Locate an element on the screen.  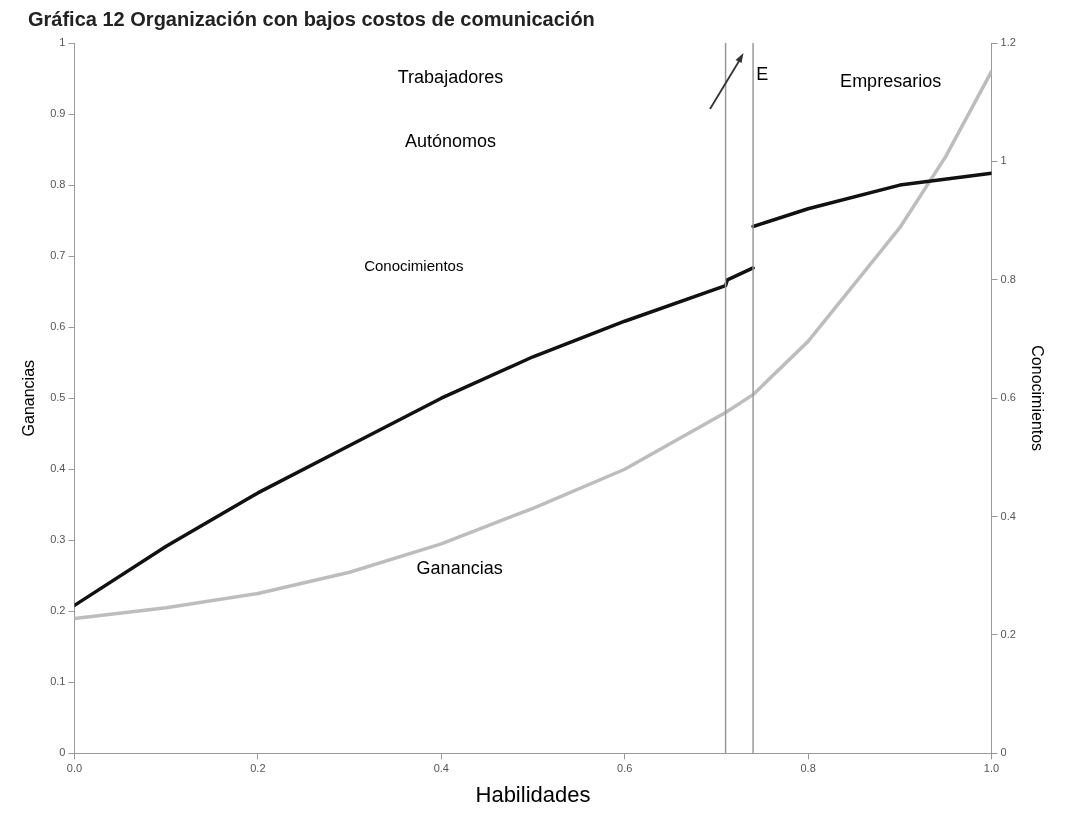
y-tick-label: 1 is located at coordinates (62, 42).